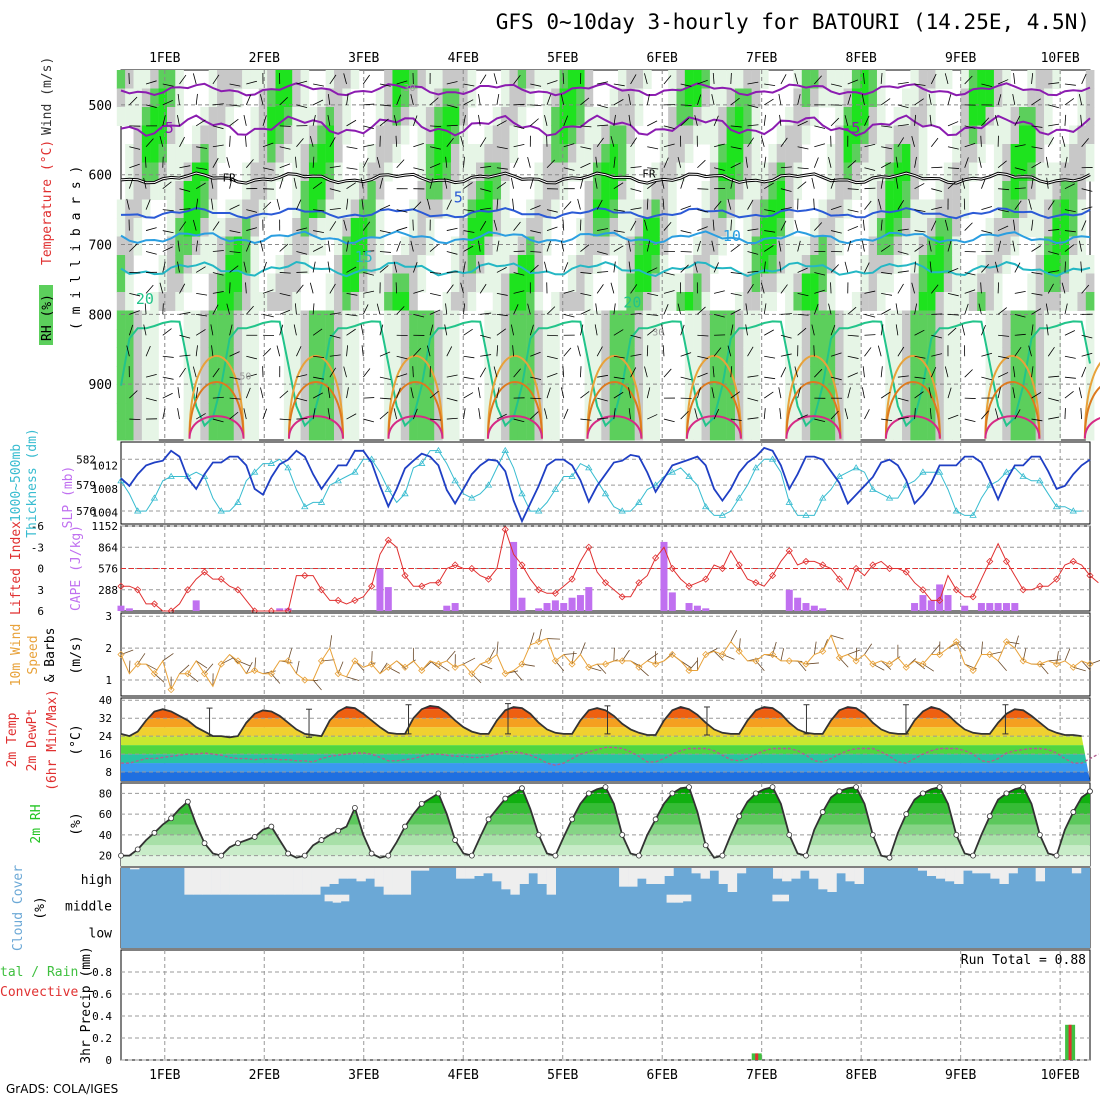 This screenshot has width=1100, height=1100. What do you see at coordinates (605, 662) in the screenshot?
I see `wind-speed-line` at bounding box center [605, 662].